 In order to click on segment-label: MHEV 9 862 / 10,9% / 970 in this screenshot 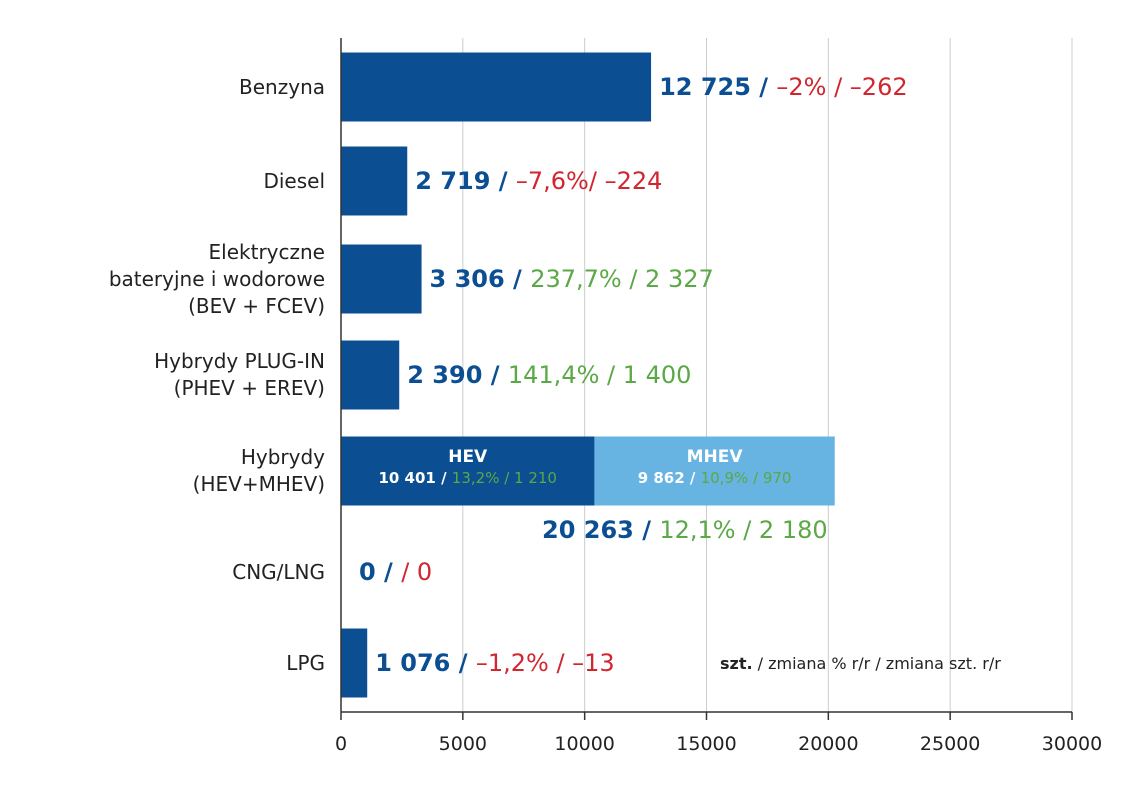, I will do `click(714, 468)`.